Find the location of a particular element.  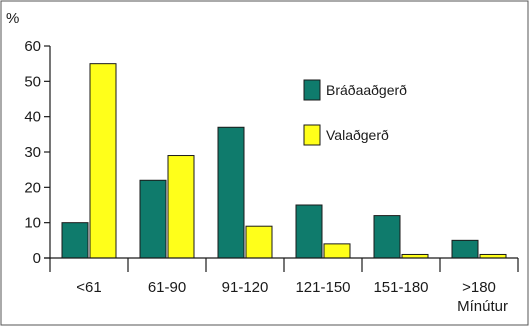

y-tick-label: 0 is located at coordinates (37, 258).